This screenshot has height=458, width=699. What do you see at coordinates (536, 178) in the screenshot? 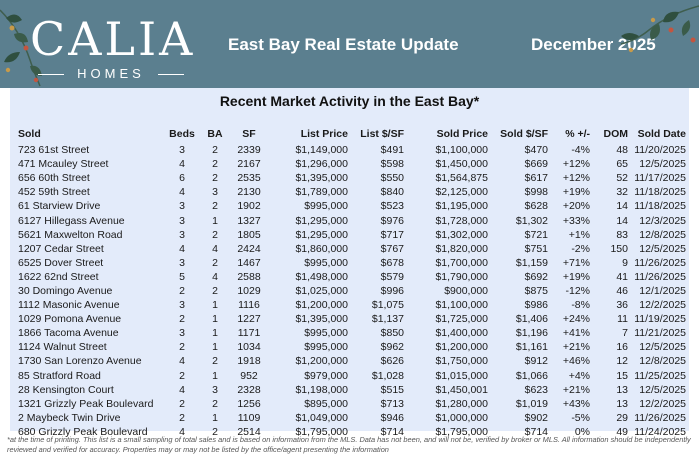
I see `cell-sold-psf: $617` at bounding box center [536, 178].